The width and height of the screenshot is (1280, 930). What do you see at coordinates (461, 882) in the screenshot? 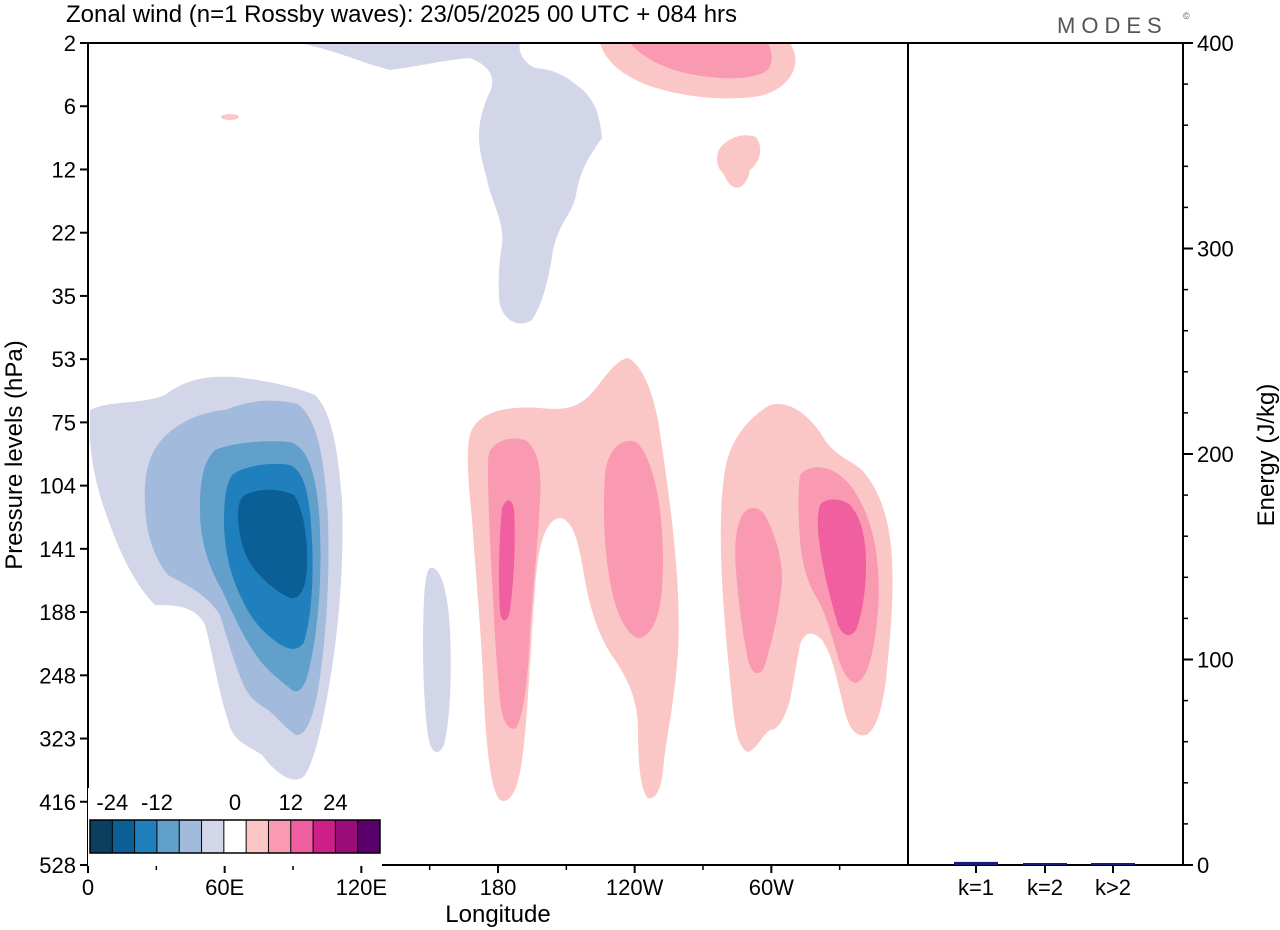
I see `longitude-axis: 0 60E 120E 180 120W 60W` at bounding box center [461, 882].